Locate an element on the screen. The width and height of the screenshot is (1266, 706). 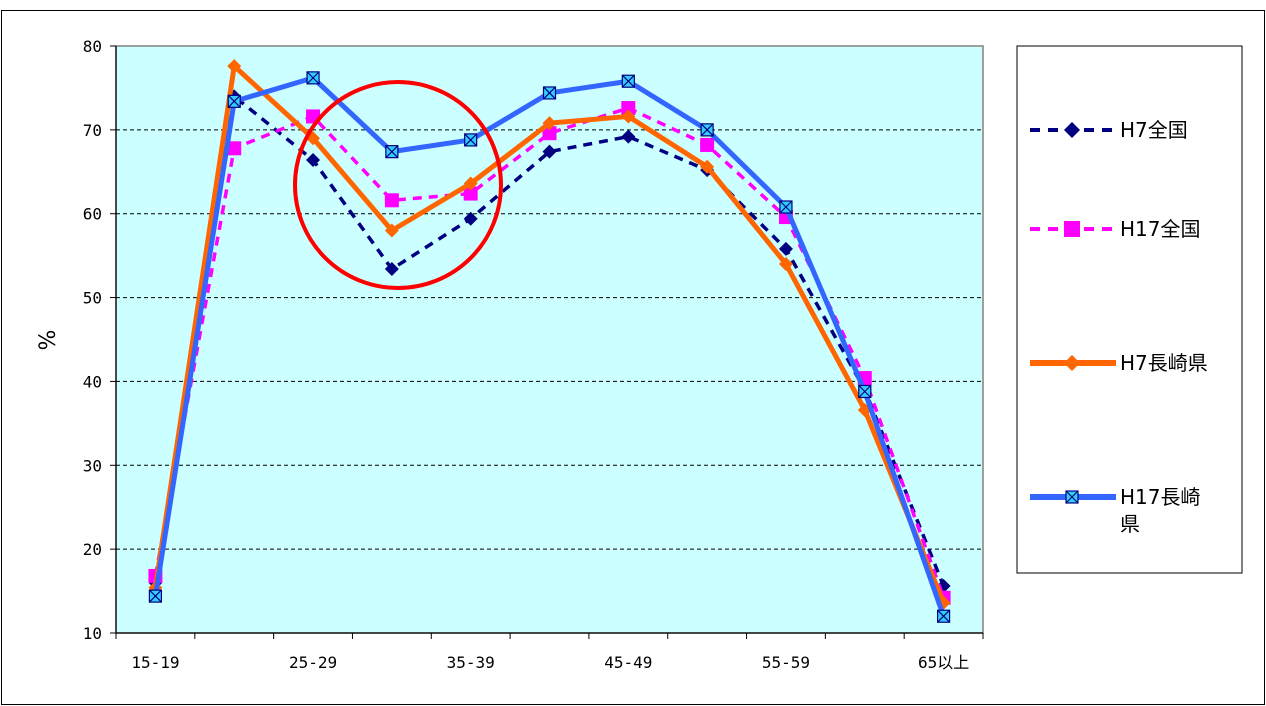
y-axis: 10 20 30 40 50 60 70 80 is located at coordinates (100, 340).